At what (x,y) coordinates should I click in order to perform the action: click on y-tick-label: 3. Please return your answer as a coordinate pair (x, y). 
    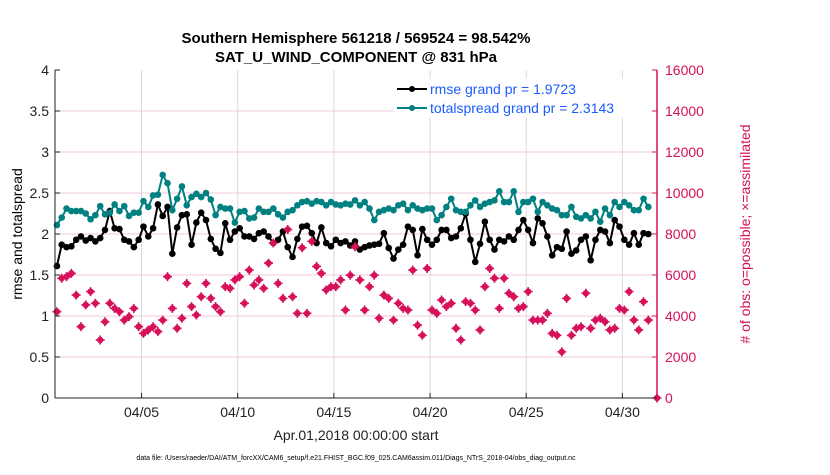
    Looking at the image, I should click on (45, 152).